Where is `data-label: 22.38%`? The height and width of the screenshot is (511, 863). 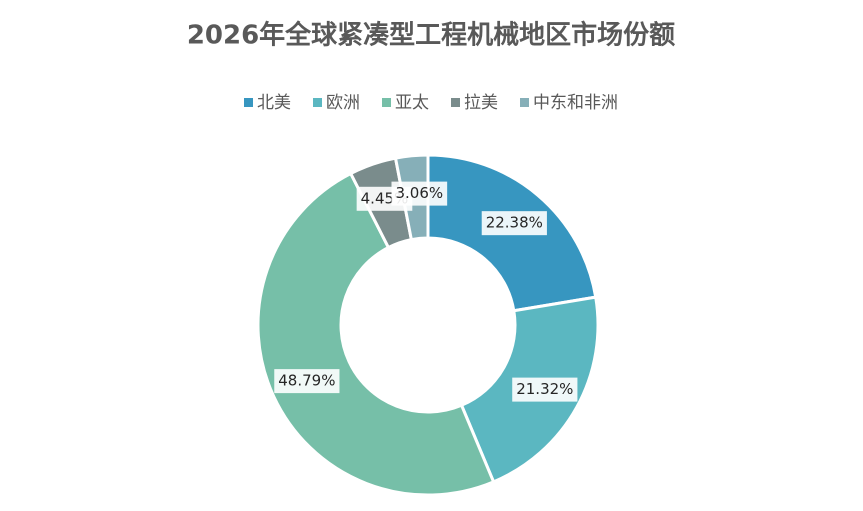 data-label: 22.38% is located at coordinates (514, 223).